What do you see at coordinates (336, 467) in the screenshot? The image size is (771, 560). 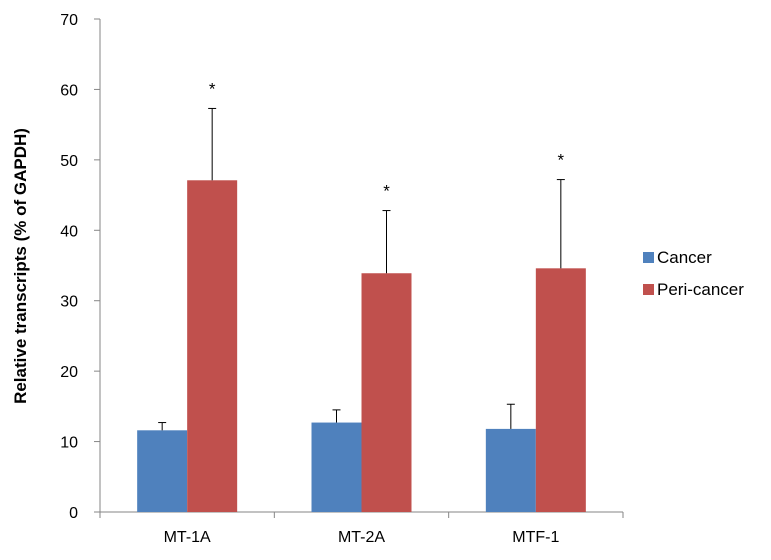 I see `bar-cancer-mt-2a` at bounding box center [336, 467].